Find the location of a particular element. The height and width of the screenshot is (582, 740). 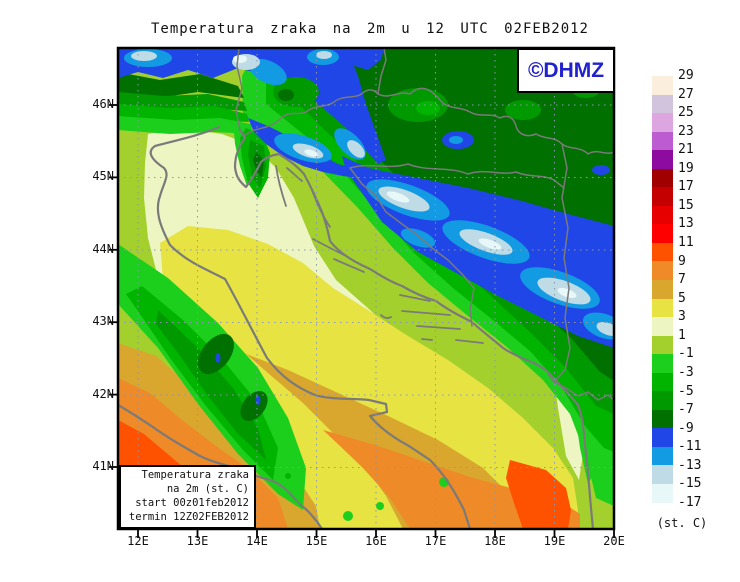

lon-label-14E: 14E is located at coordinates (257, 541).